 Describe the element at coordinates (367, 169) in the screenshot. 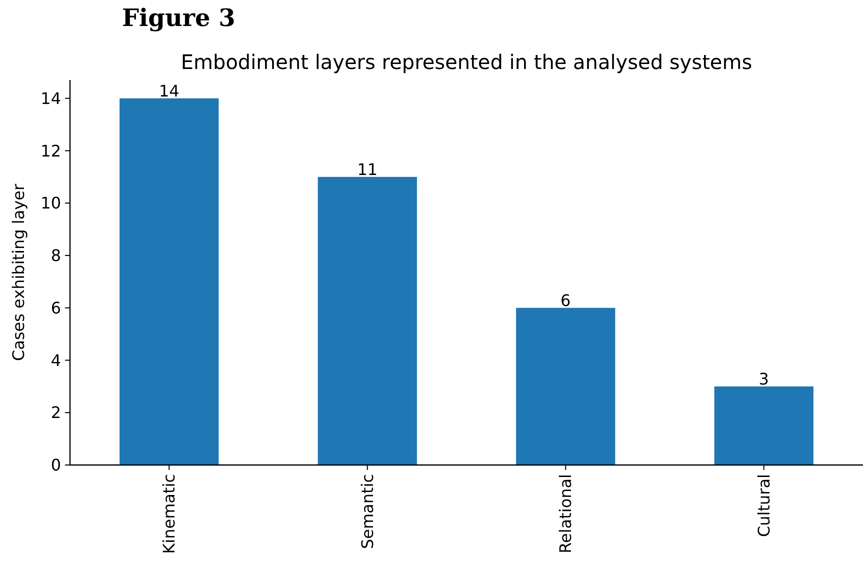

I see `data-label: 11` at that location.